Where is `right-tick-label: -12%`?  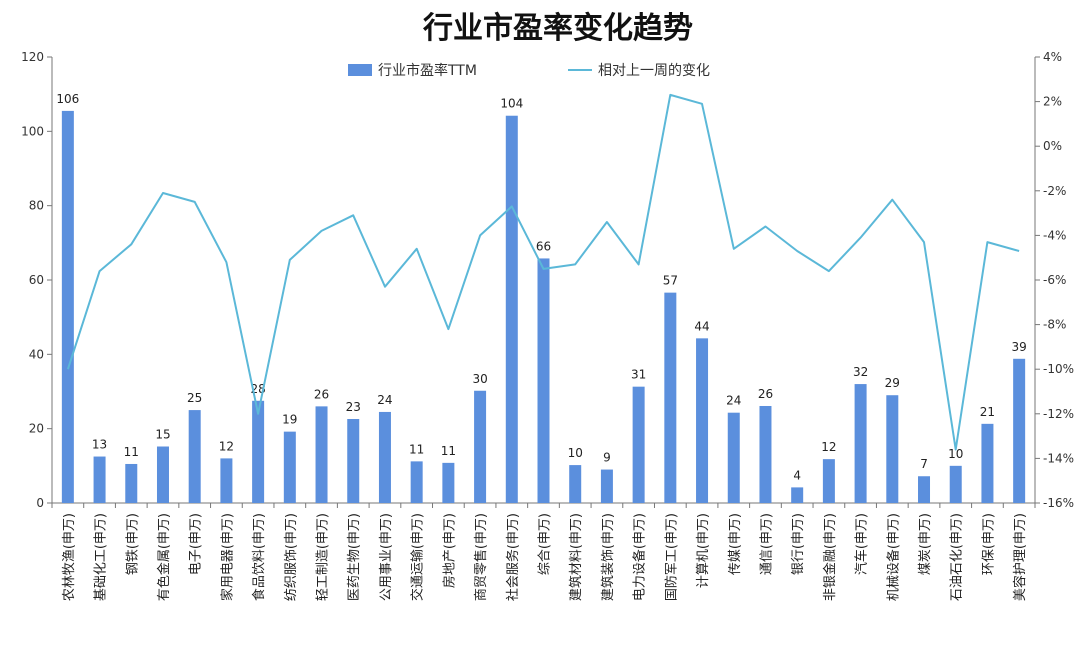 right-tick-label: -12% is located at coordinates (1058, 414).